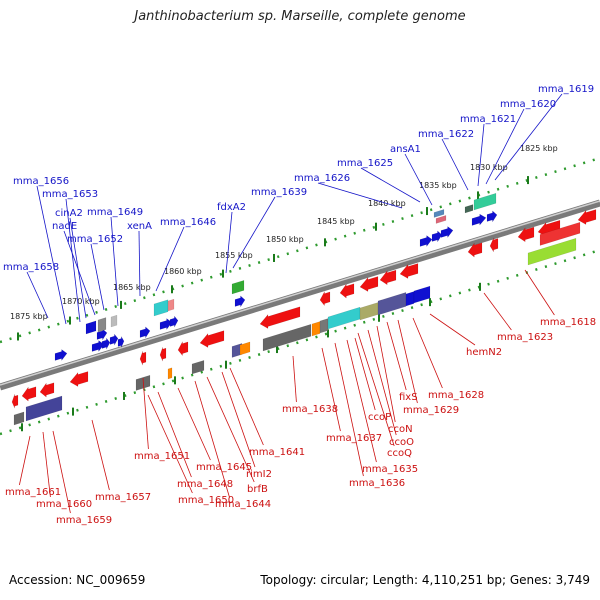  What do you see at coordinates (566, 89) in the screenshot?
I see `forward-gene-label: mma_1619` at bounding box center [566, 89].